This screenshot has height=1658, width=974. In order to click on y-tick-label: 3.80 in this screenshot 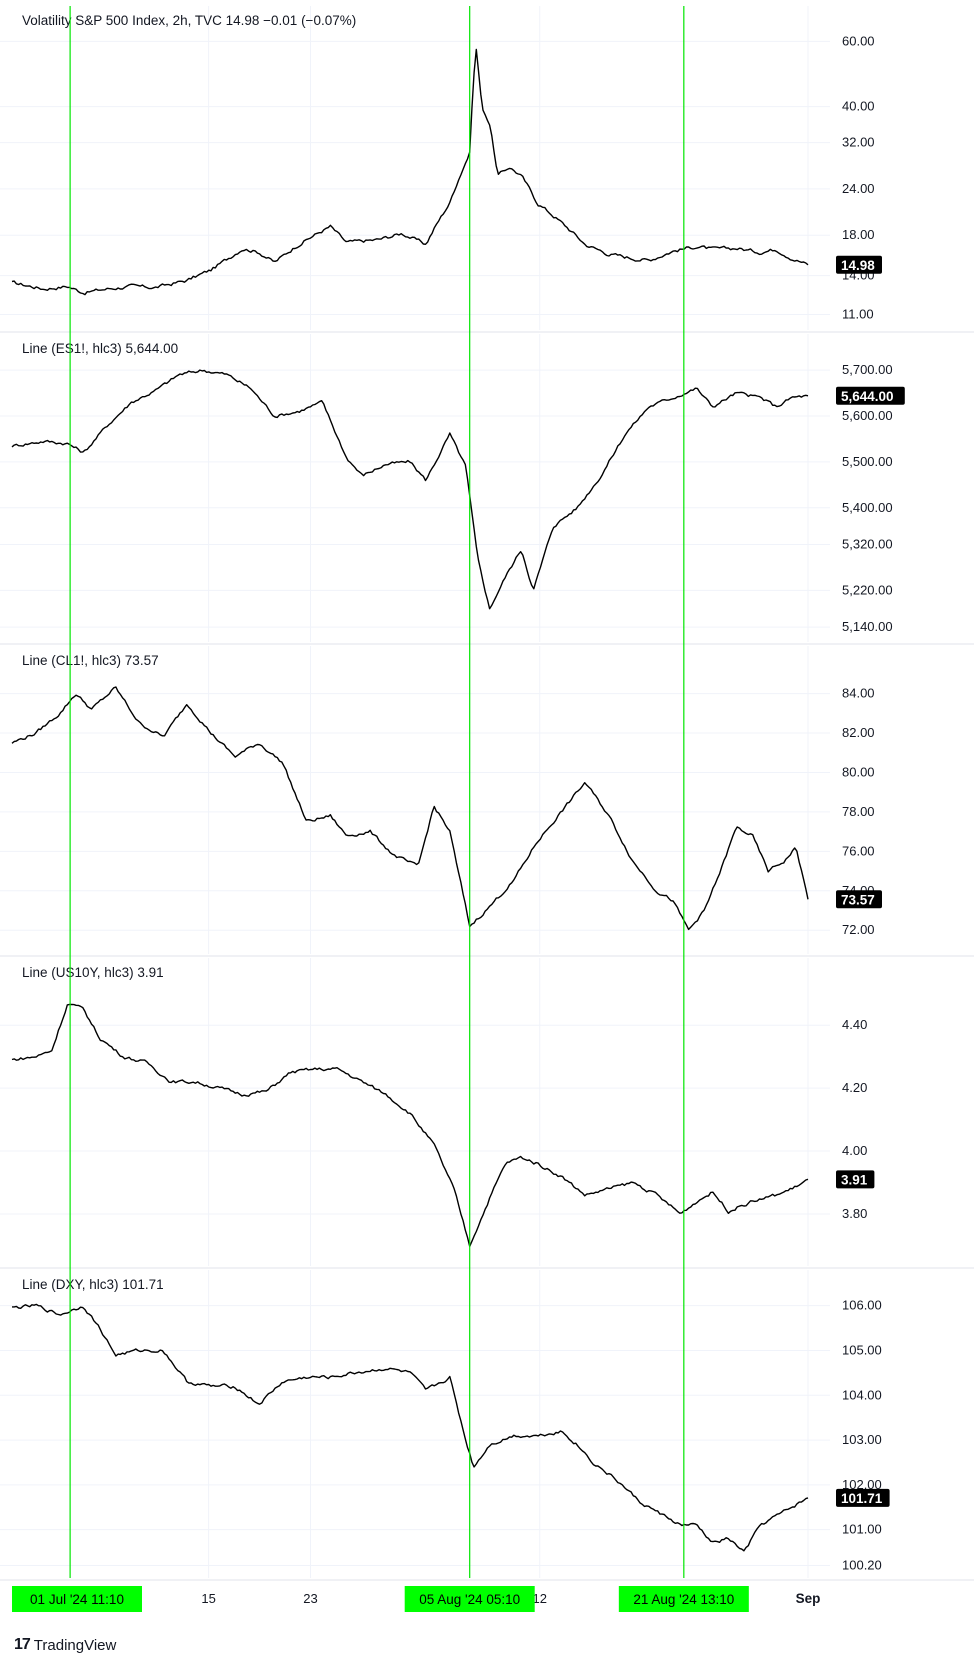, I will do `click(854, 1213)`.